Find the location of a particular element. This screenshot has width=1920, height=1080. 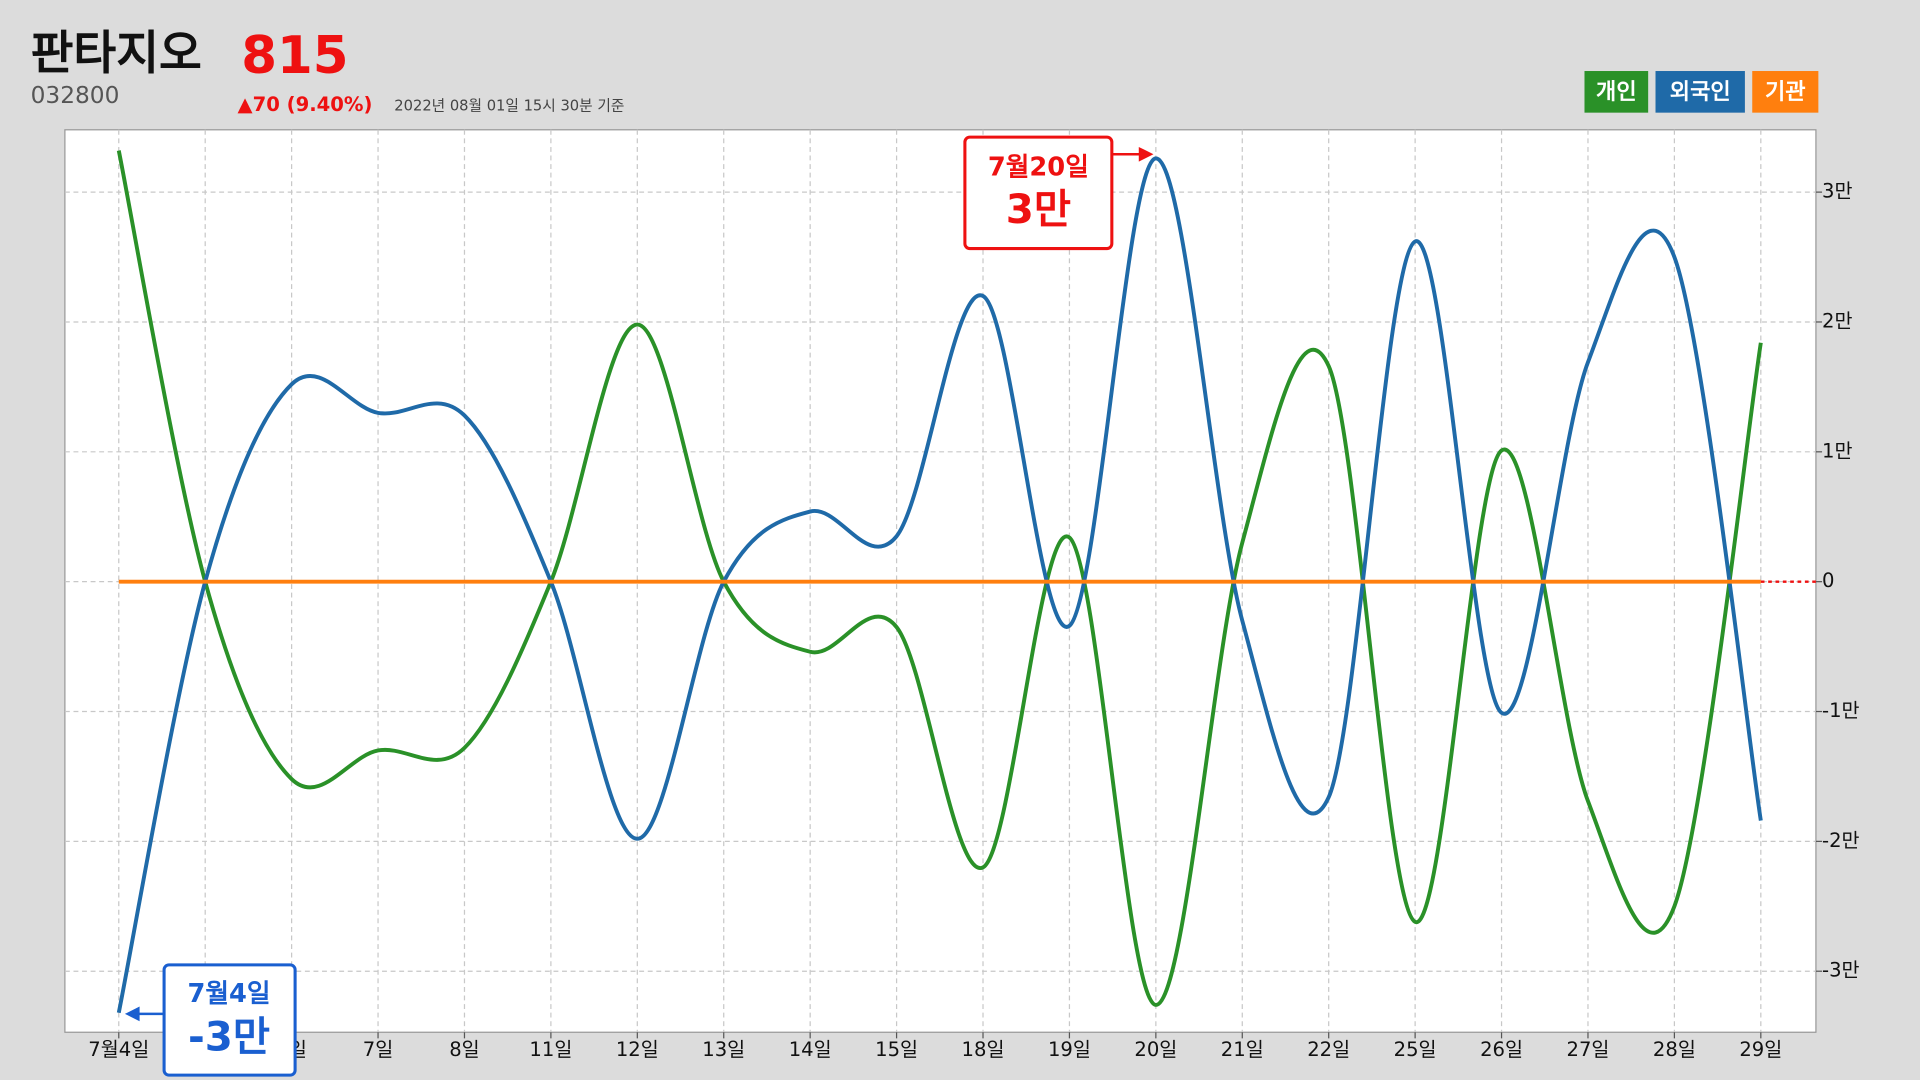

y-tick-label: 0 is located at coordinates (1828, 580).